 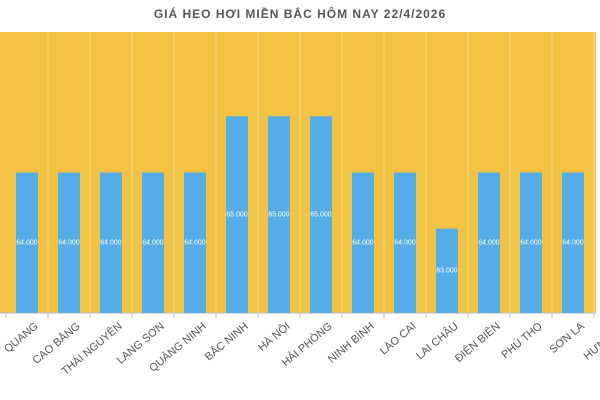 I want to click on x-tick-label: SƠN LA, so click(x=567, y=338).